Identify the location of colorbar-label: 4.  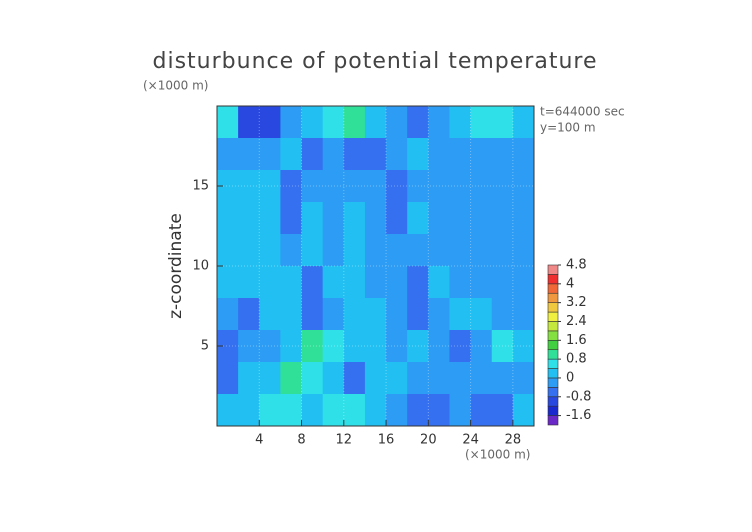
(570, 283).